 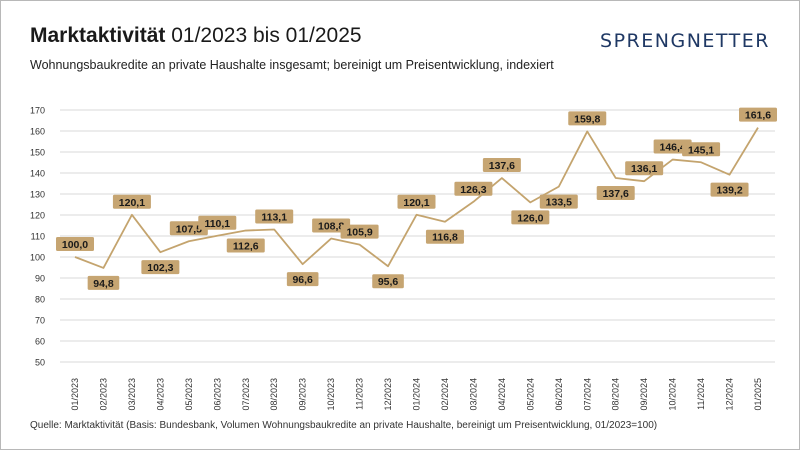 I want to click on x-tick-label: 01/2024, so click(x=417, y=394).